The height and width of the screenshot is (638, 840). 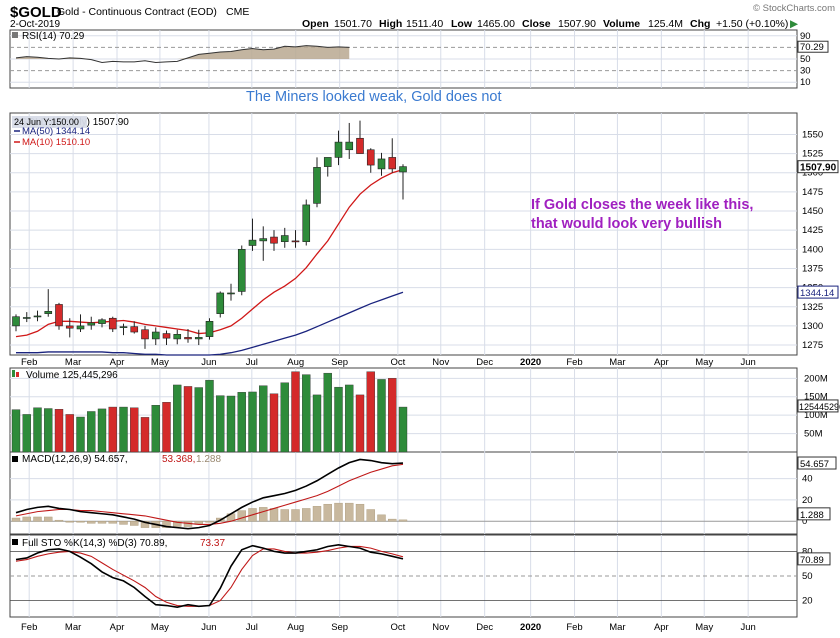 What do you see at coordinates (35, 24) in the screenshot?
I see `chart-date: 2-Oct-2019` at bounding box center [35, 24].